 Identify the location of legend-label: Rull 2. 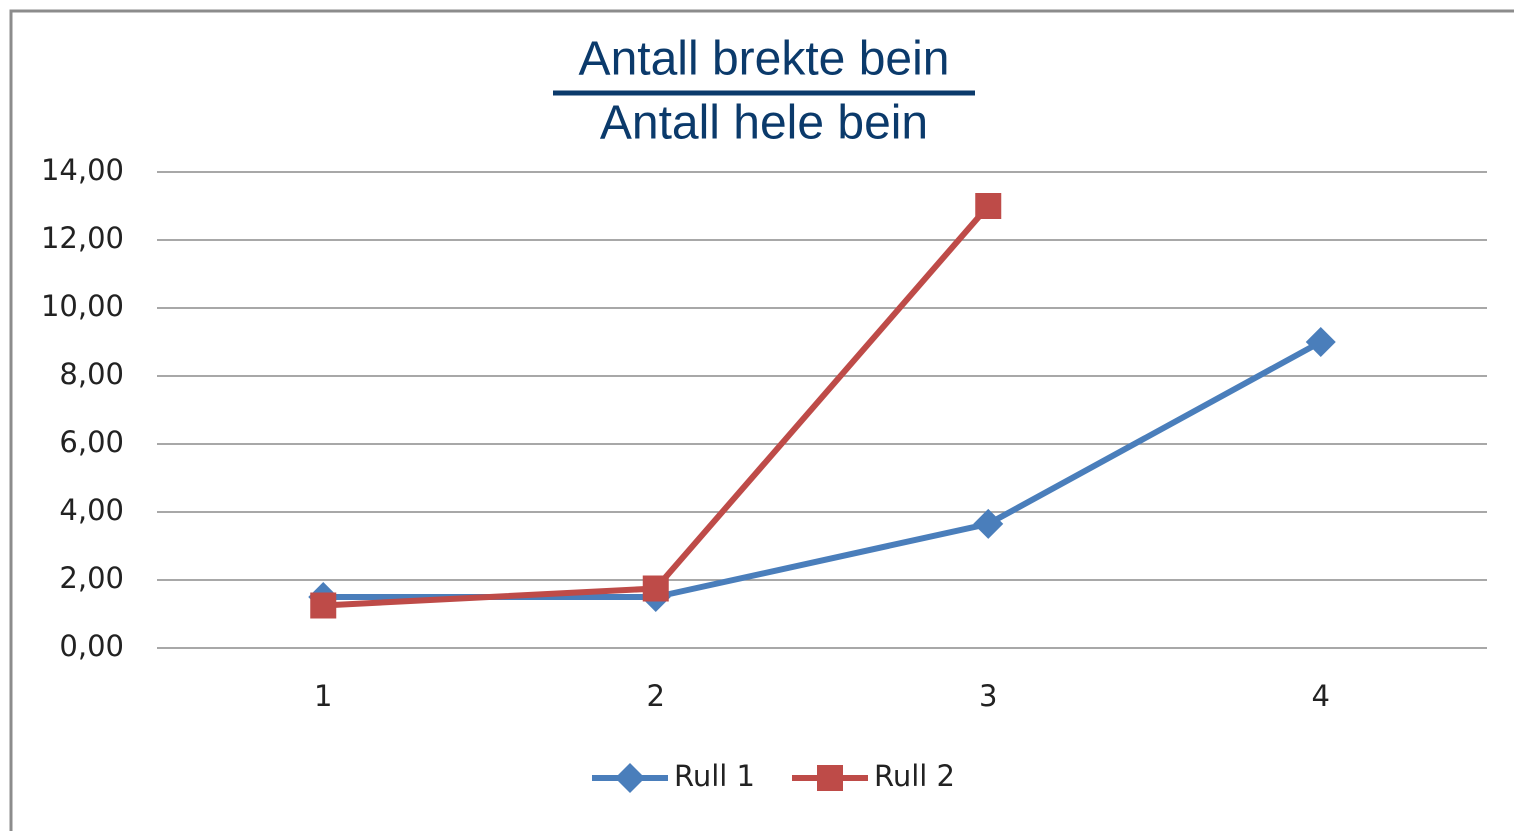
(914, 776).